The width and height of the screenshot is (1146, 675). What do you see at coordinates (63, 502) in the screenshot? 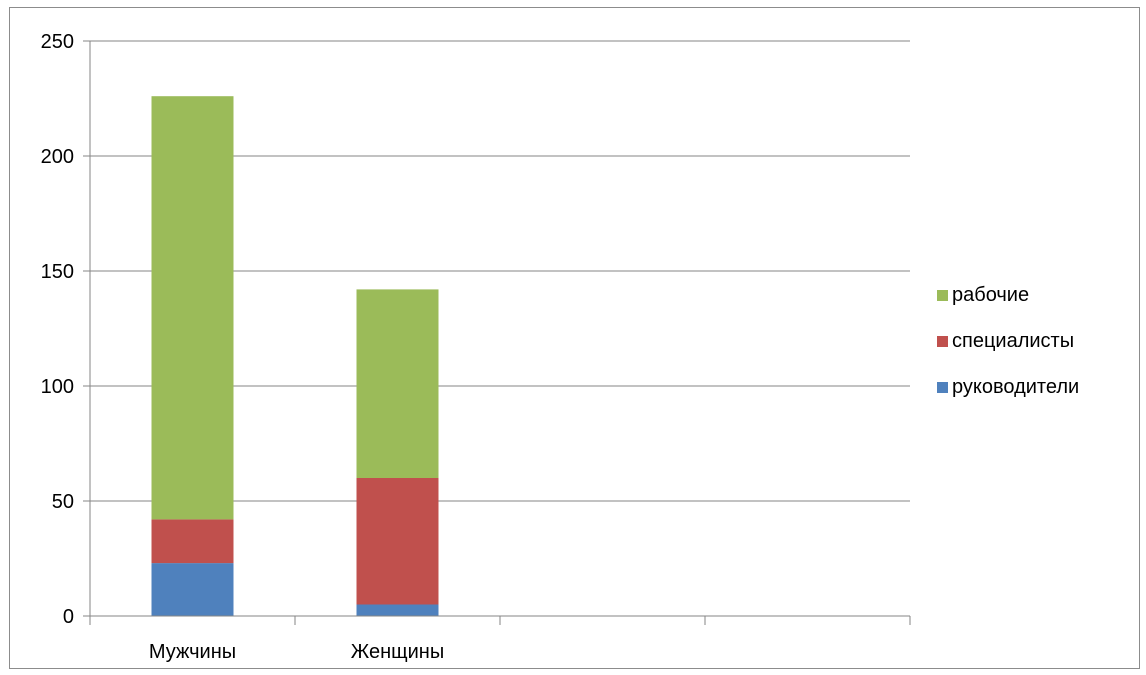
I see `y-tick-label: 50` at bounding box center [63, 502].